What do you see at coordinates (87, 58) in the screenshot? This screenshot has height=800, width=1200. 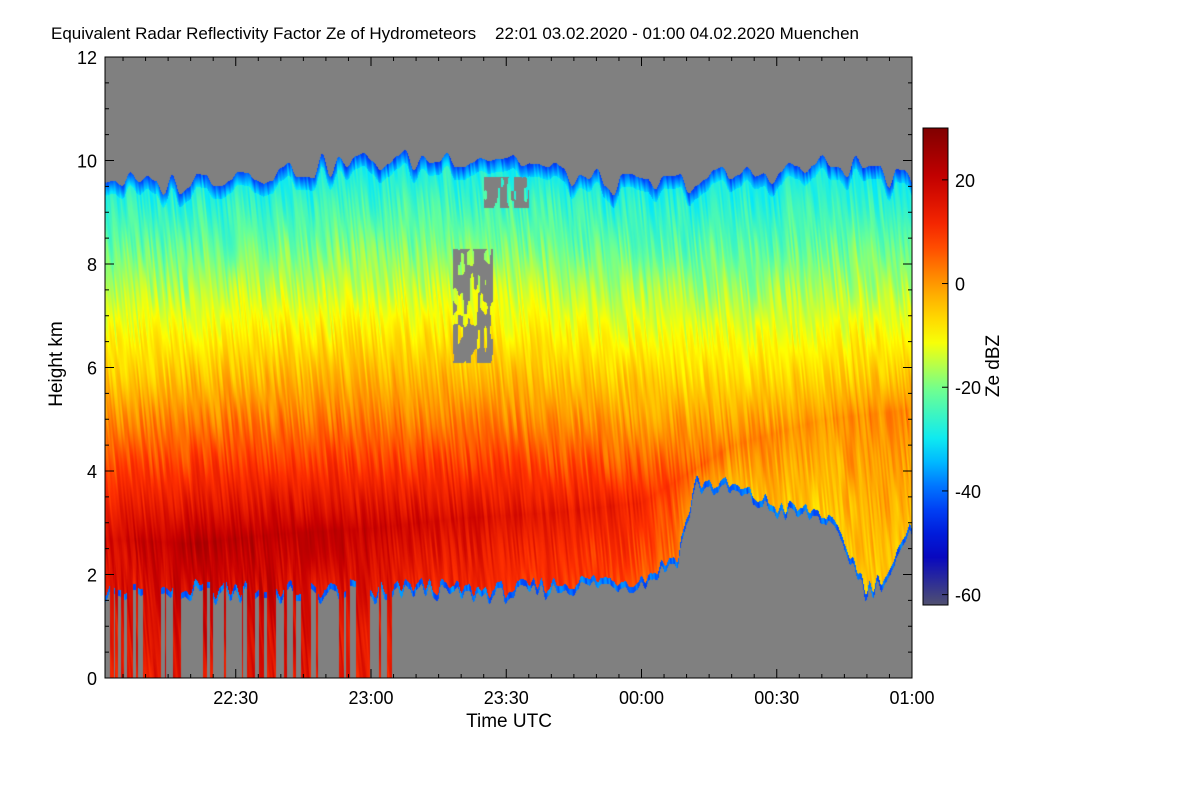 I see `y-tick-label: 12` at bounding box center [87, 58].